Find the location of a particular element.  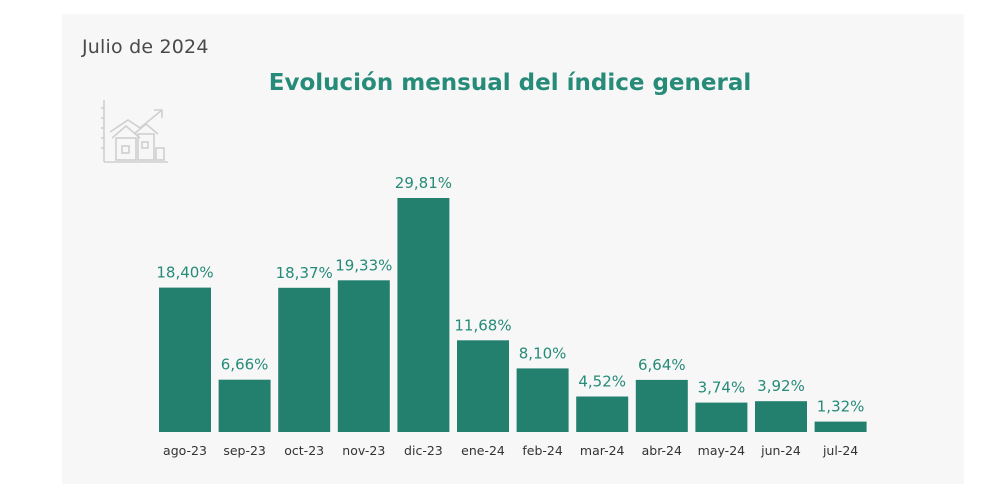

value-label-nov-23: 19,33% is located at coordinates (363, 265).